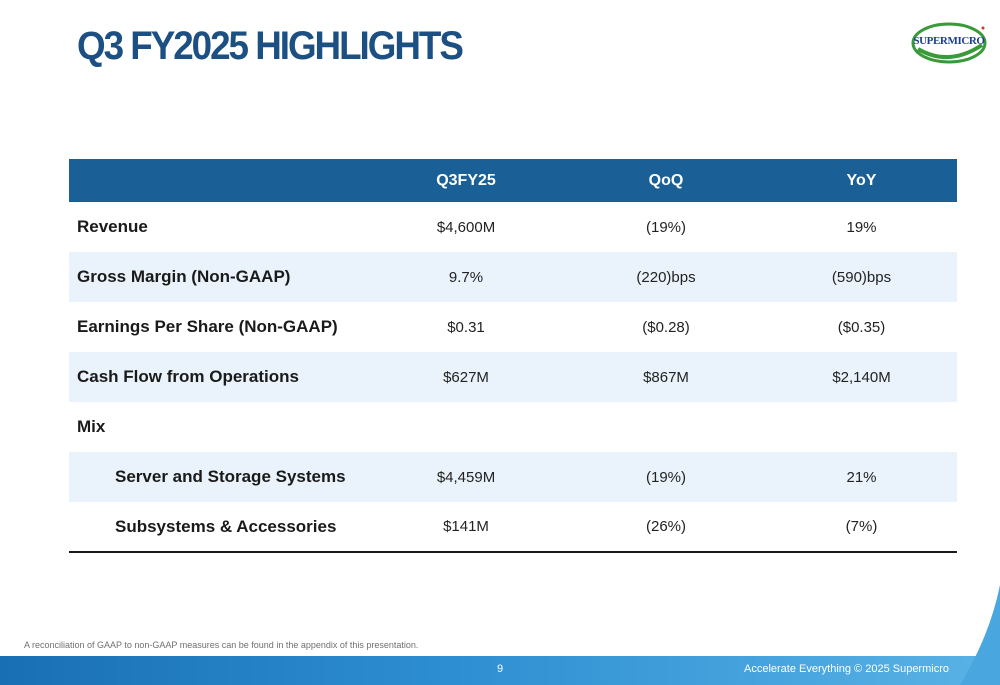 Image resolution: width=1000 pixels, height=685 pixels. I want to click on row-label: Revenue, so click(112, 226).